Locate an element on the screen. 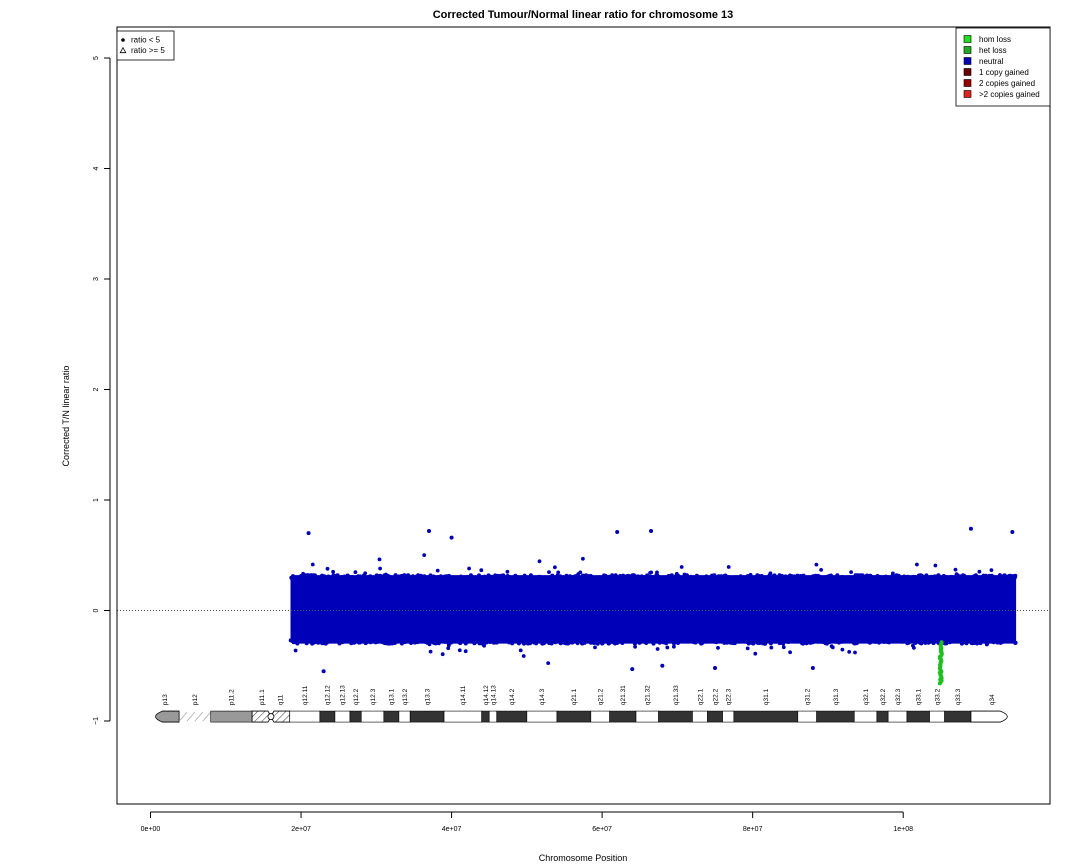 This screenshot has height=864, width=1080. ideogram-band: q12.11 is located at coordinates (305, 704).